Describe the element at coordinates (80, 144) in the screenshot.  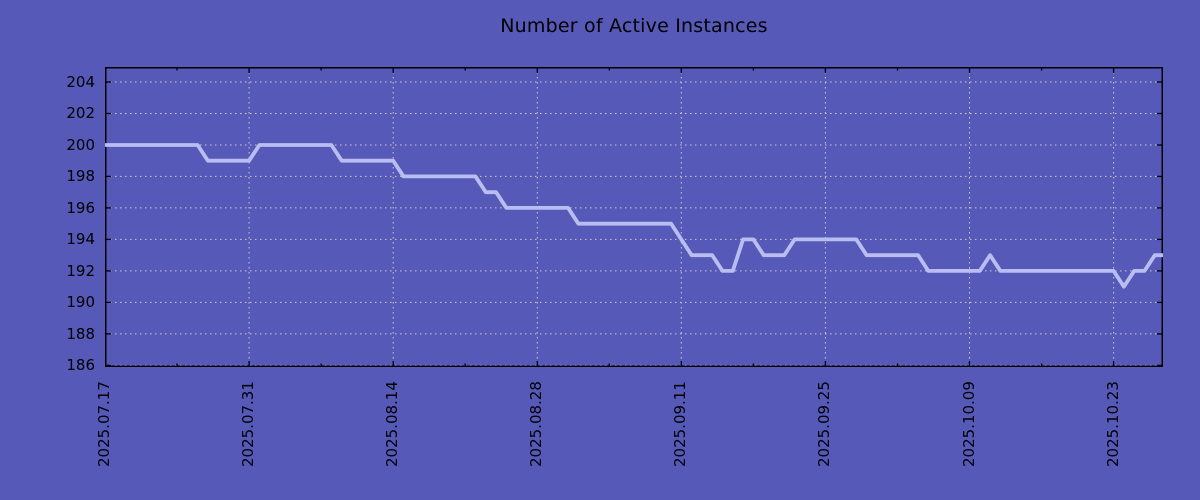
I see `y-tick-label: 200` at that location.